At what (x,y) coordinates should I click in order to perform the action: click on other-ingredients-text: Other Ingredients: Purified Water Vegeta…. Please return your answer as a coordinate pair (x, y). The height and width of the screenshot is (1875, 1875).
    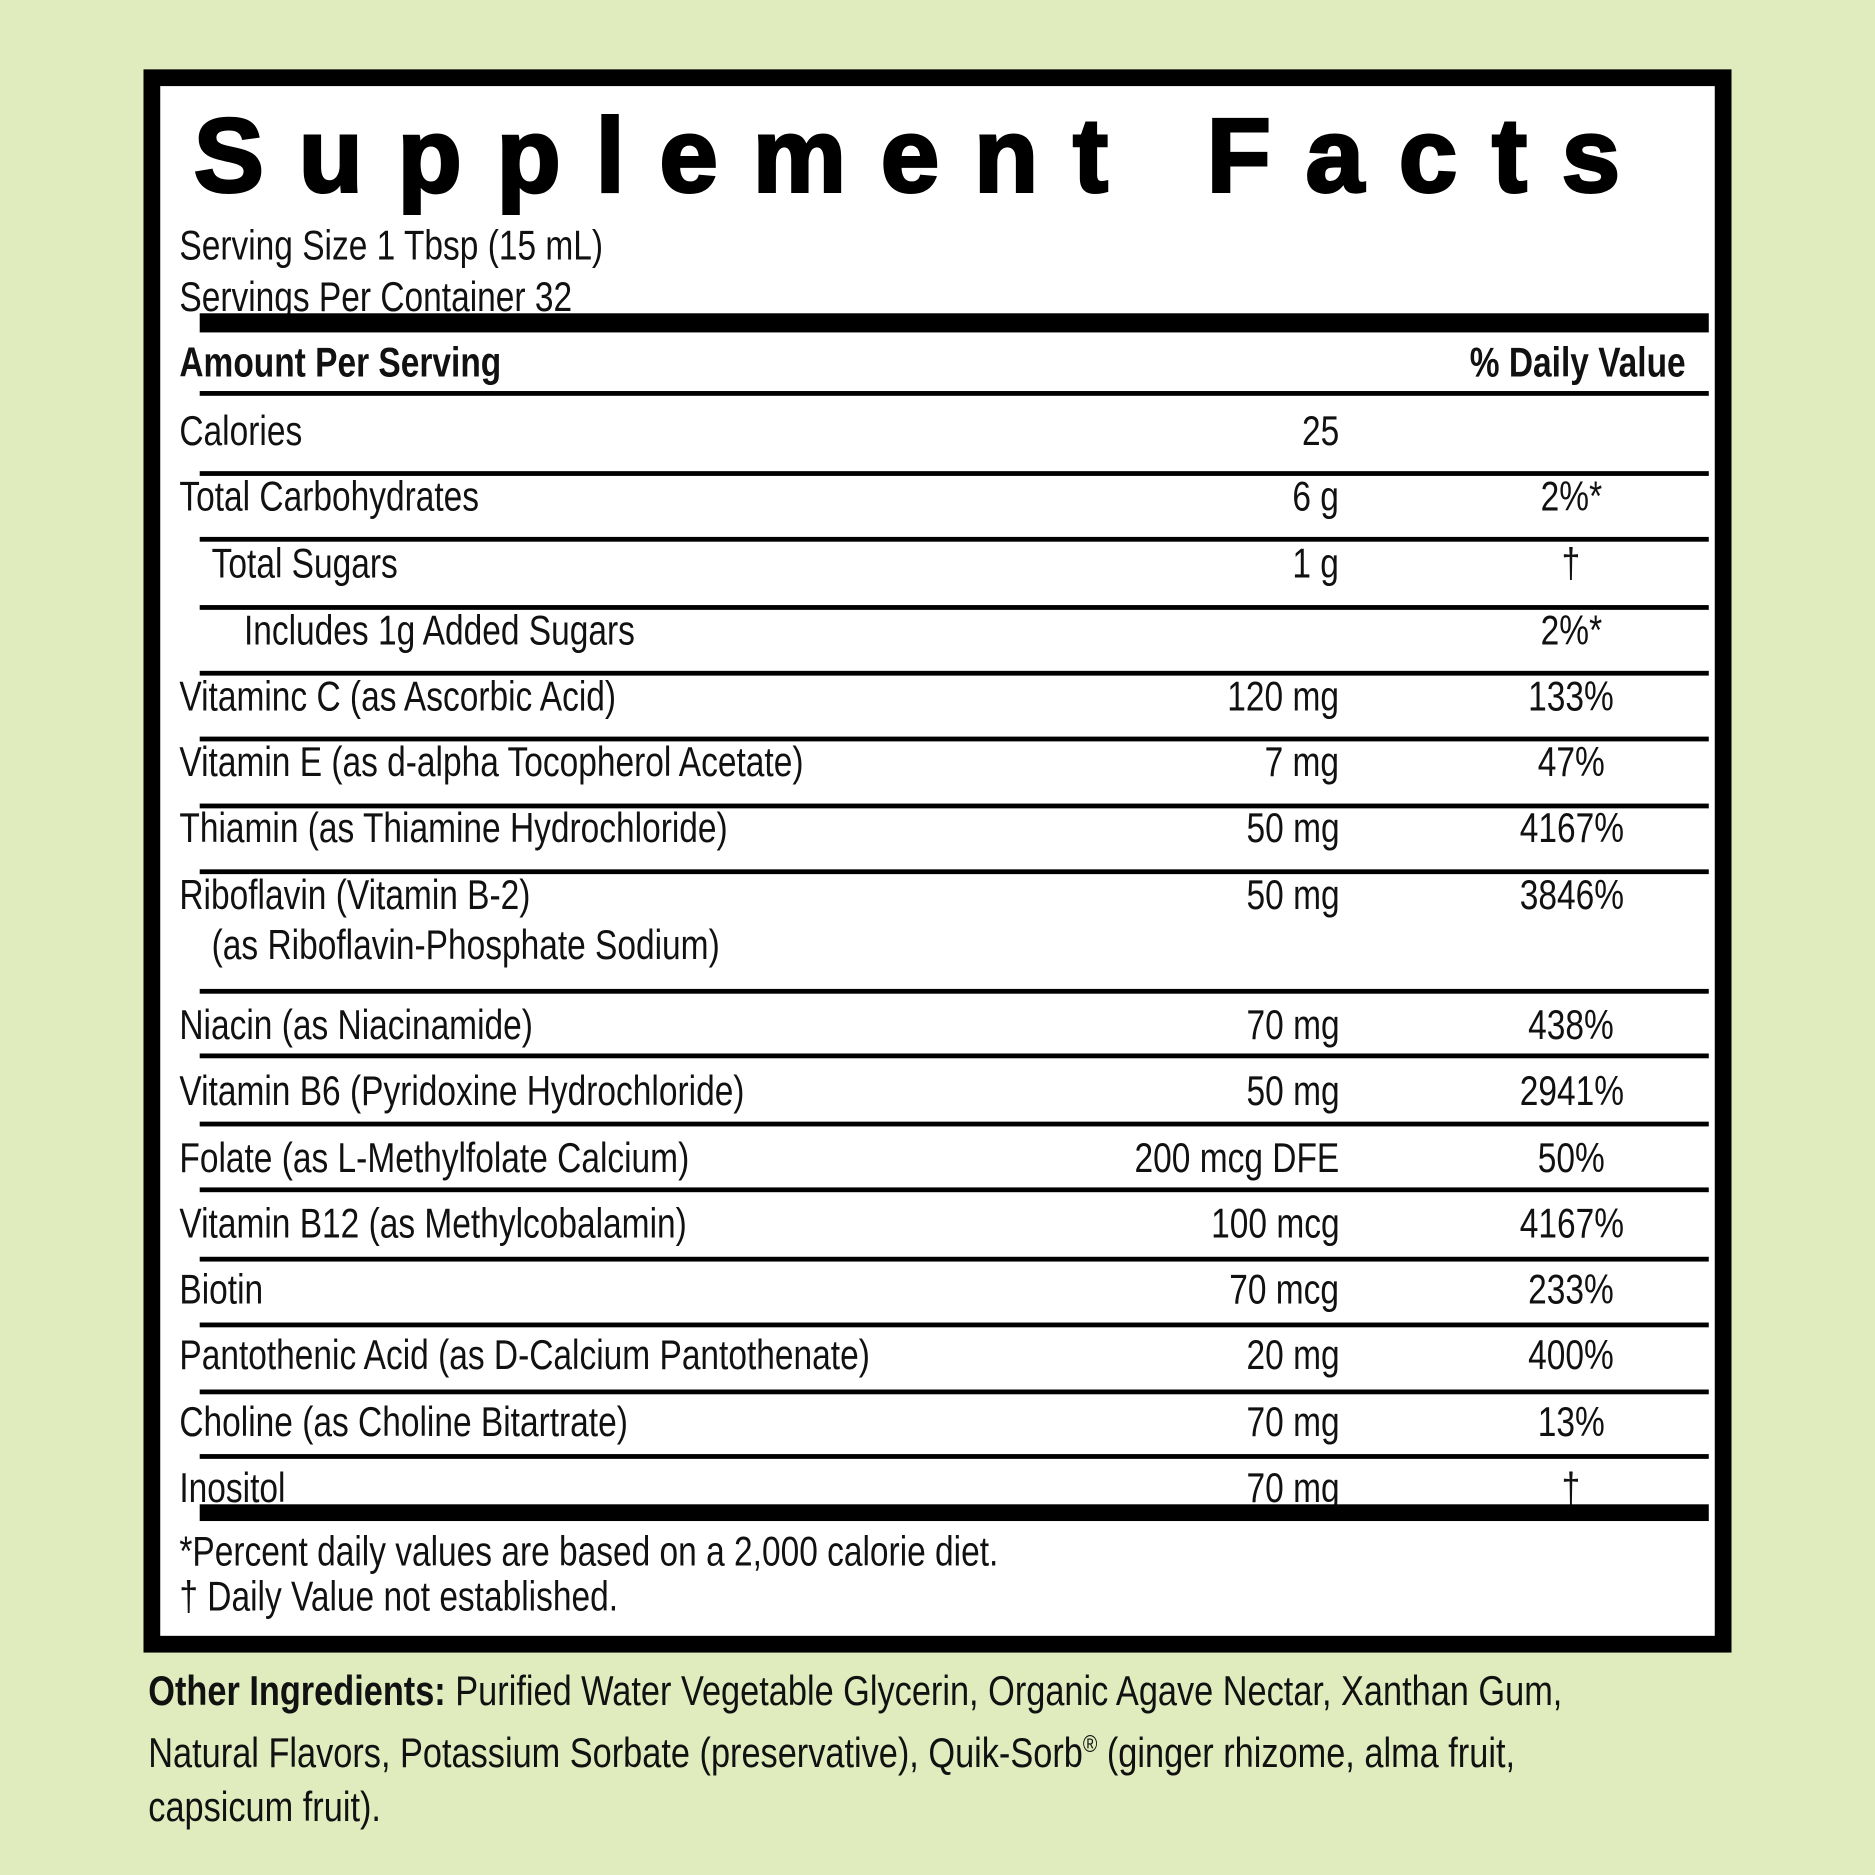
    Looking at the image, I should click on (883, 1749).